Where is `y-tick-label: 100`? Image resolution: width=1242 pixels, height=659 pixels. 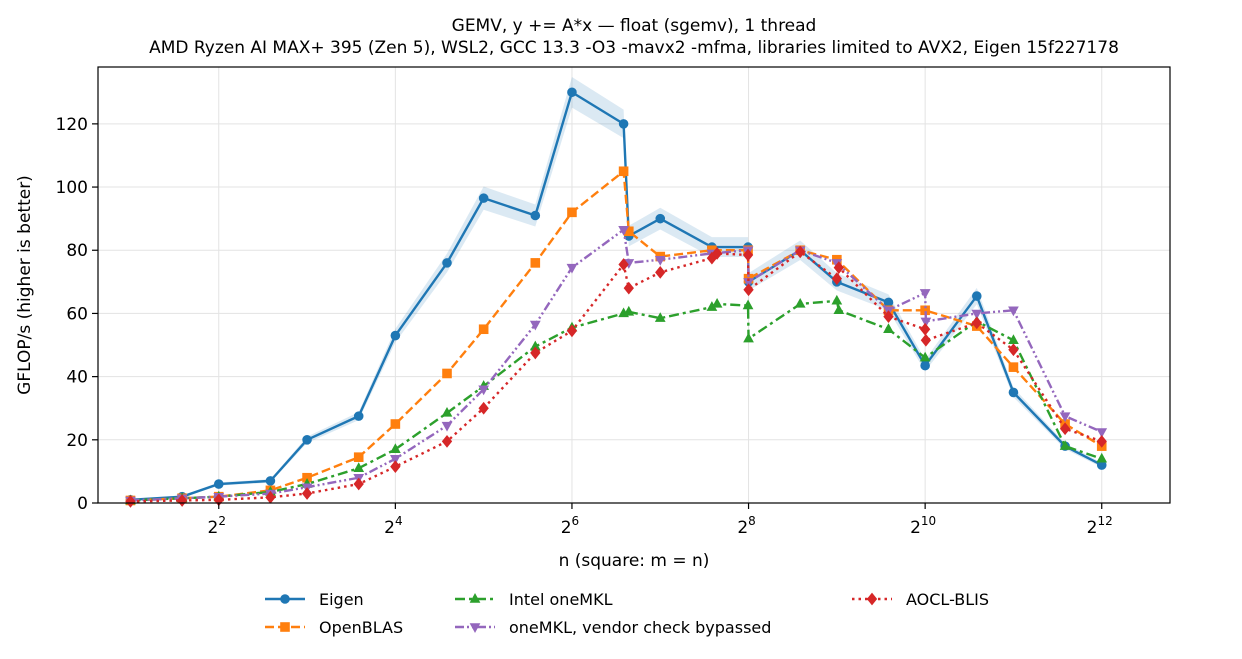 y-tick-label: 100 is located at coordinates (72, 188).